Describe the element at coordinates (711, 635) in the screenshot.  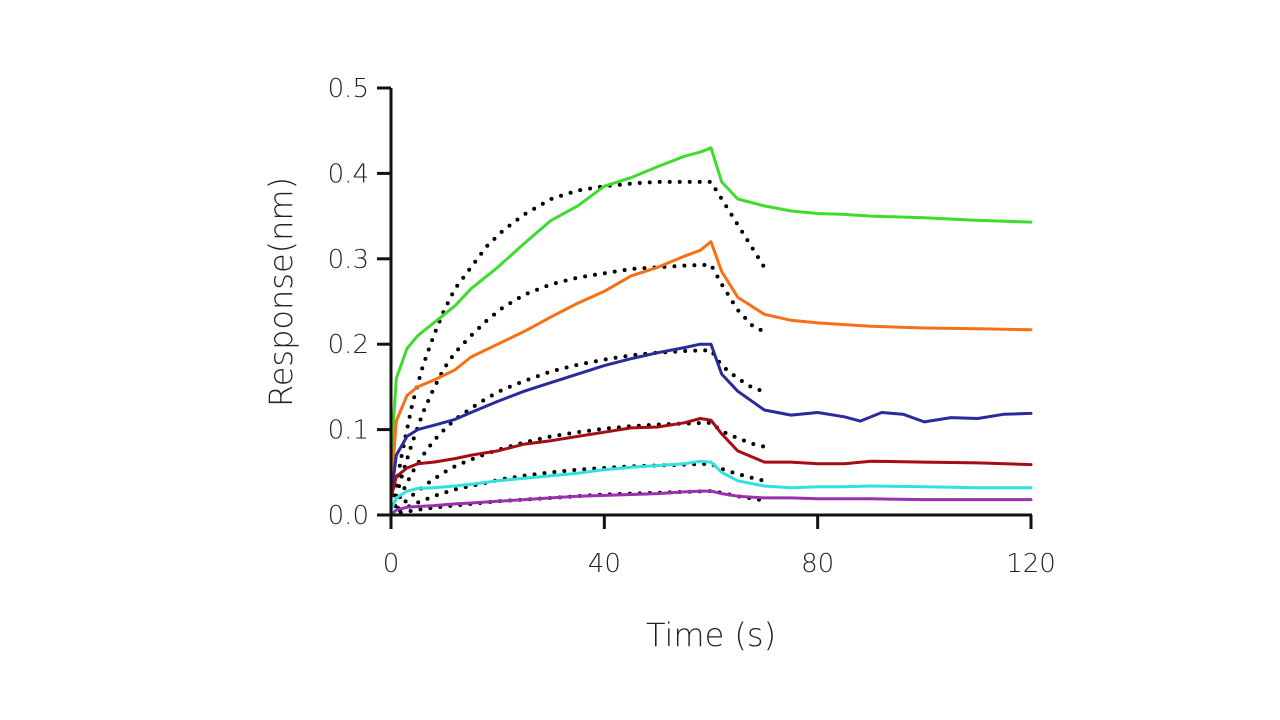
I see `x-axis-title: Time (s)` at that location.